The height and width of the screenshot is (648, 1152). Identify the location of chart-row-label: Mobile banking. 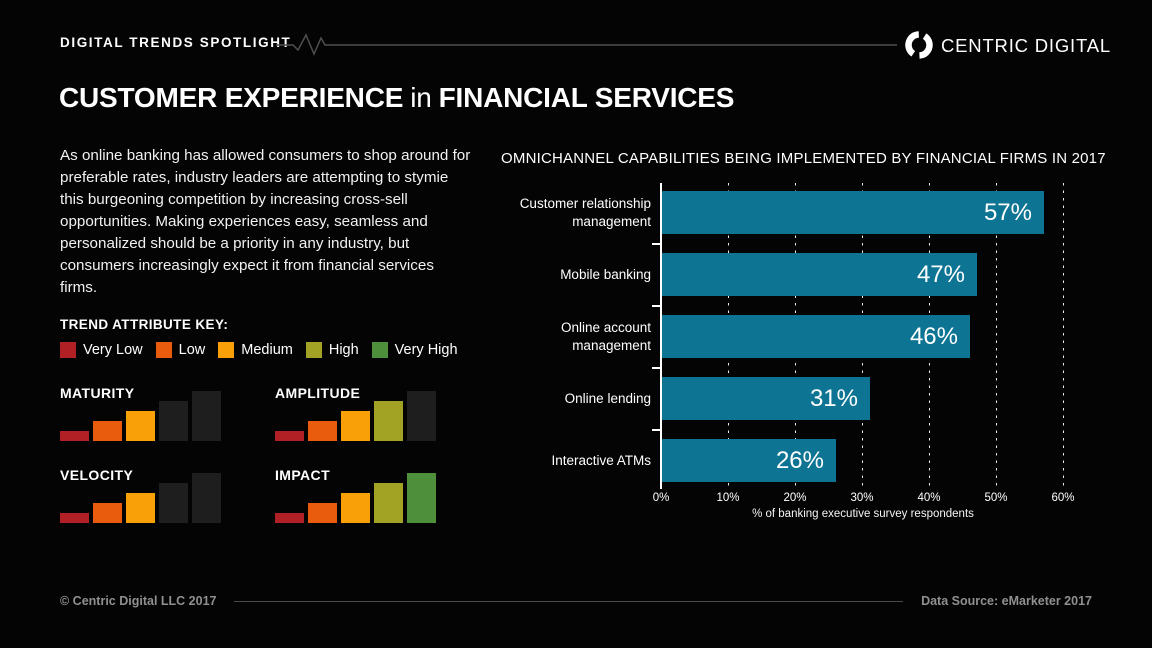
(605, 274).